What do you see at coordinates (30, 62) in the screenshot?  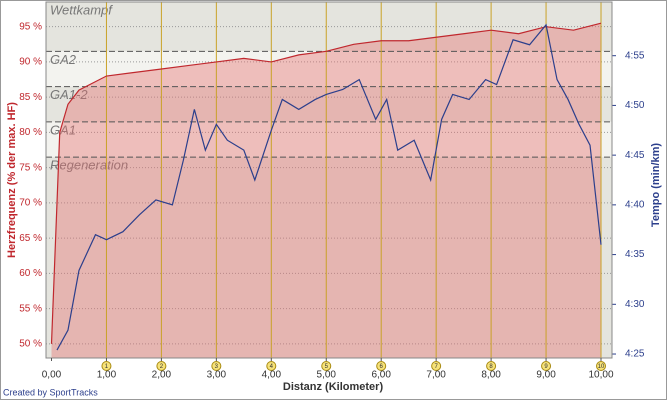 I see `y-tick-label: 90 %` at bounding box center [30, 62].